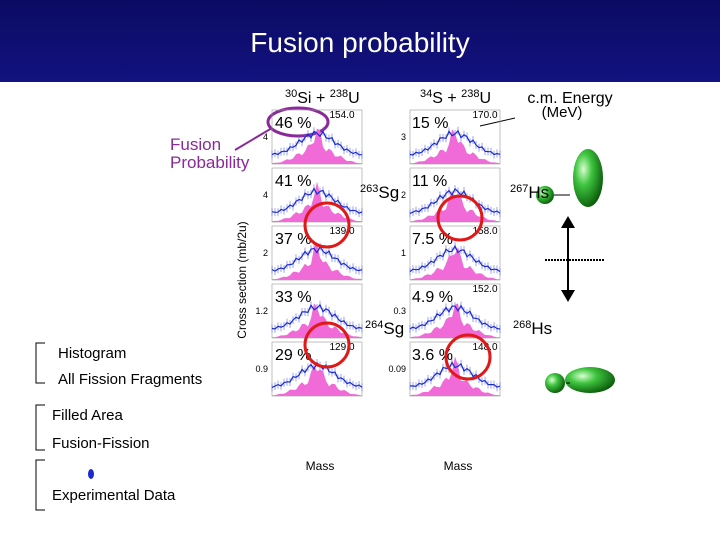 This screenshot has height=545, width=720. I want to click on percent-label: 29 %, so click(293, 355).